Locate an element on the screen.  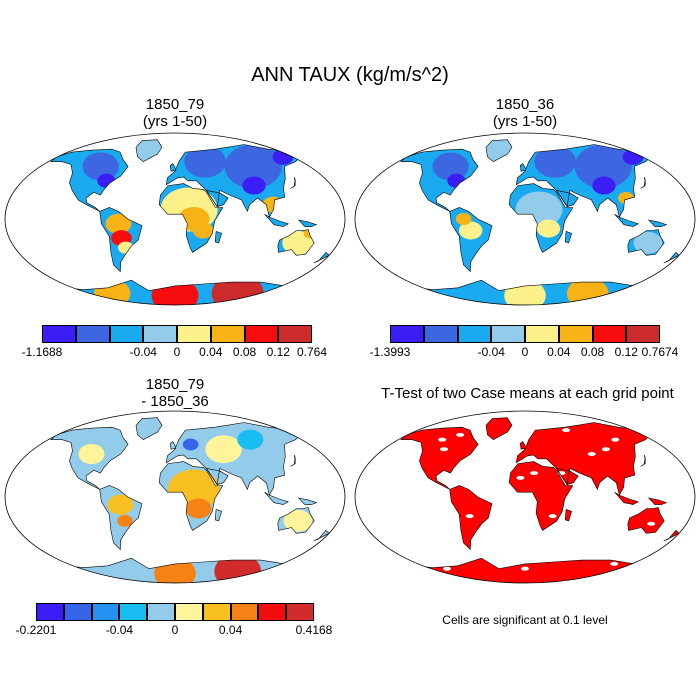
panel-3-title-line1: 1850_79 is located at coordinates (175, 384).